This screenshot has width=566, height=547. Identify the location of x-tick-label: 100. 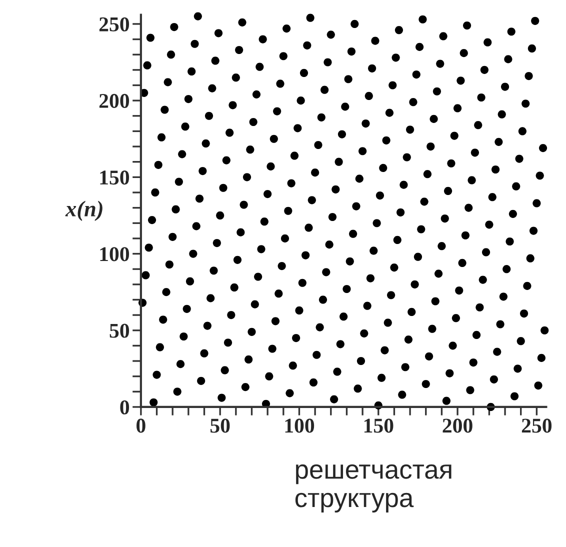
(299, 425).